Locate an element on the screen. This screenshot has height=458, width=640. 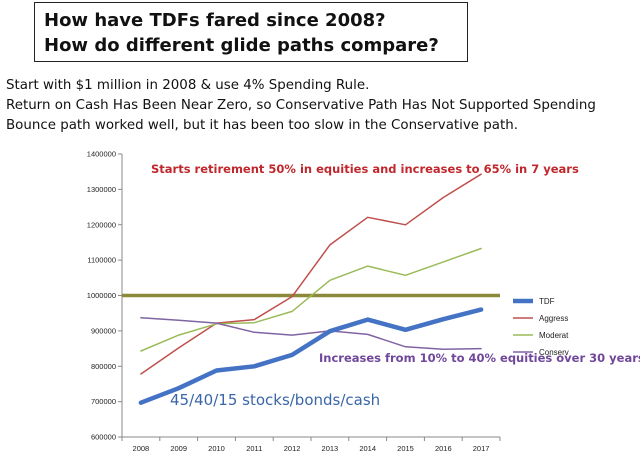
legend-label-moderat: Moderat is located at coordinates (554, 335).